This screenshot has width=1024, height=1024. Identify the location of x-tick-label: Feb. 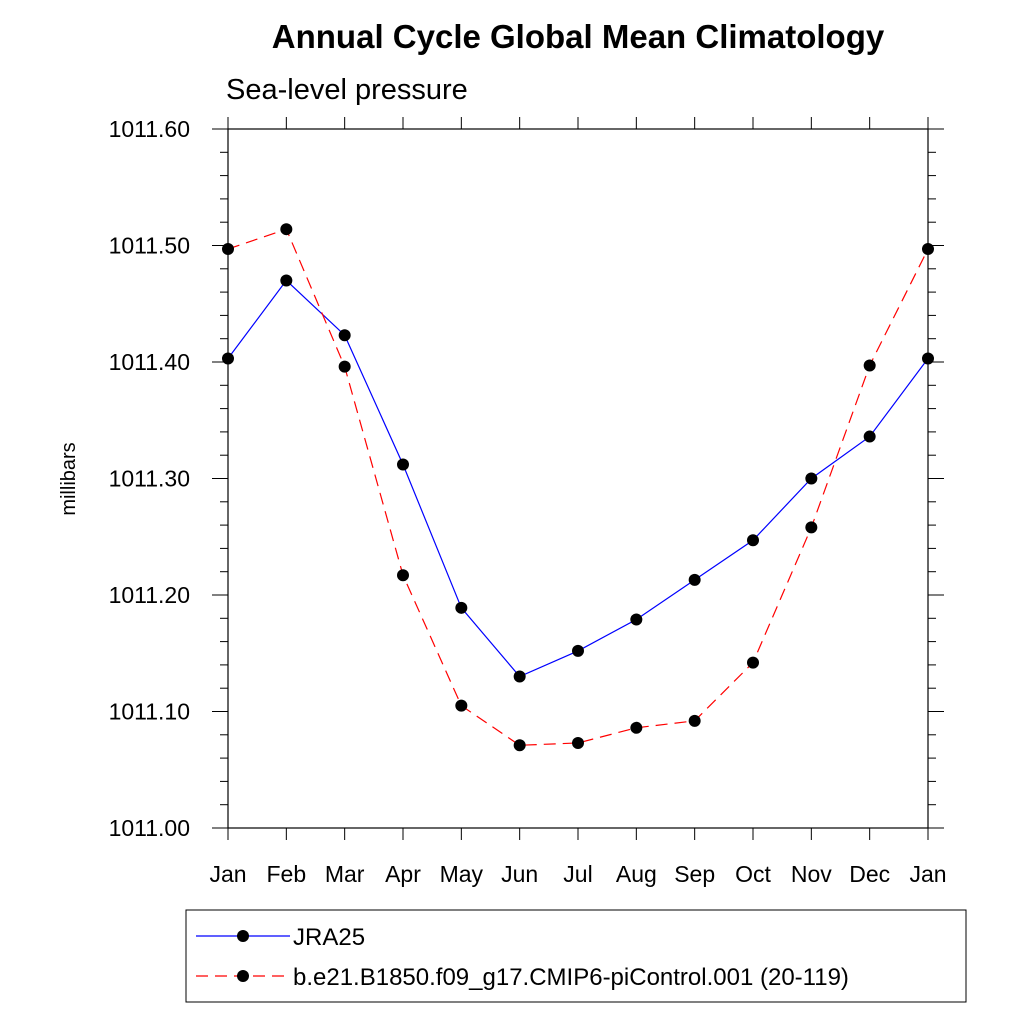
(287, 874).